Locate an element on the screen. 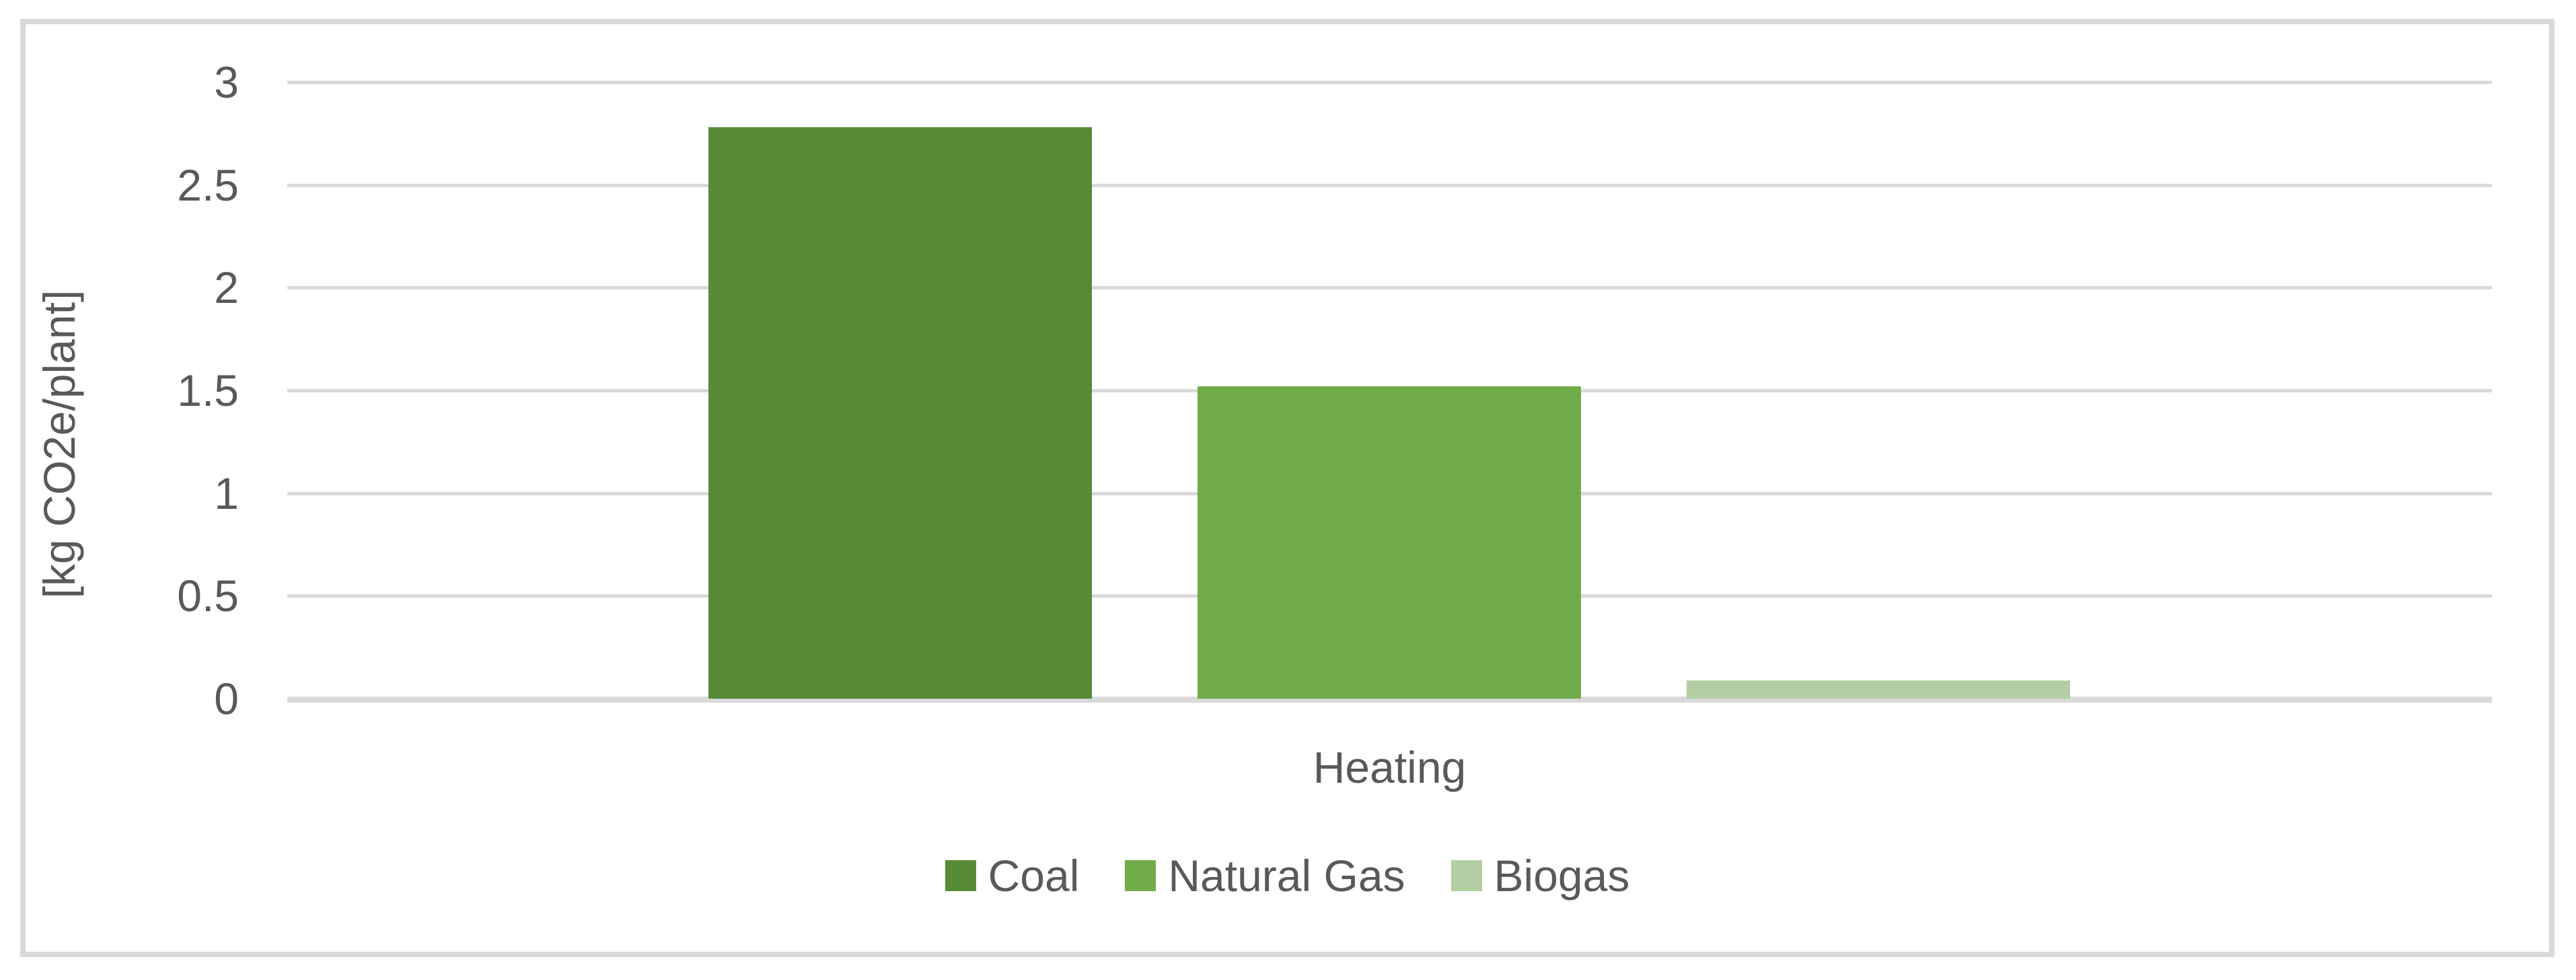 The image size is (2576, 980). x-axis-line is located at coordinates (1389, 700).